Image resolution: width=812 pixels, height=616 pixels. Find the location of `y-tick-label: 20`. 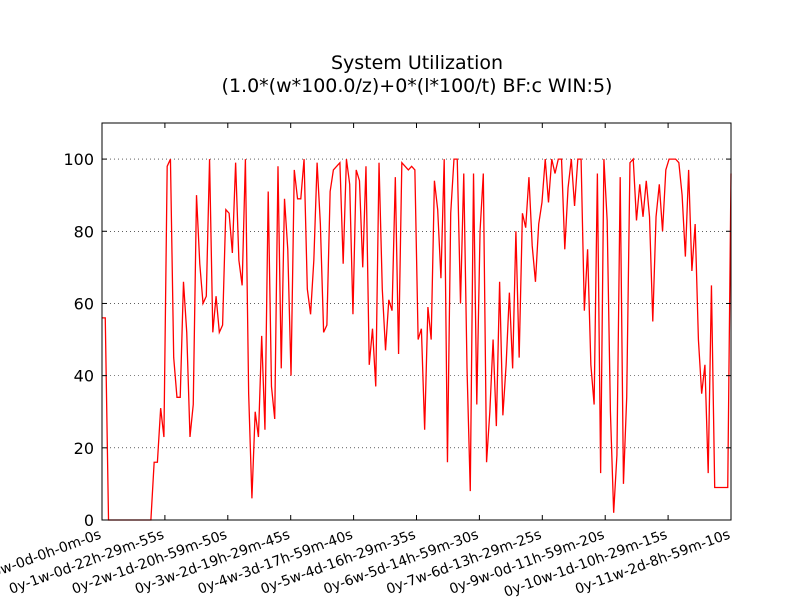

y-tick-label: 20 is located at coordinates (84, 448).